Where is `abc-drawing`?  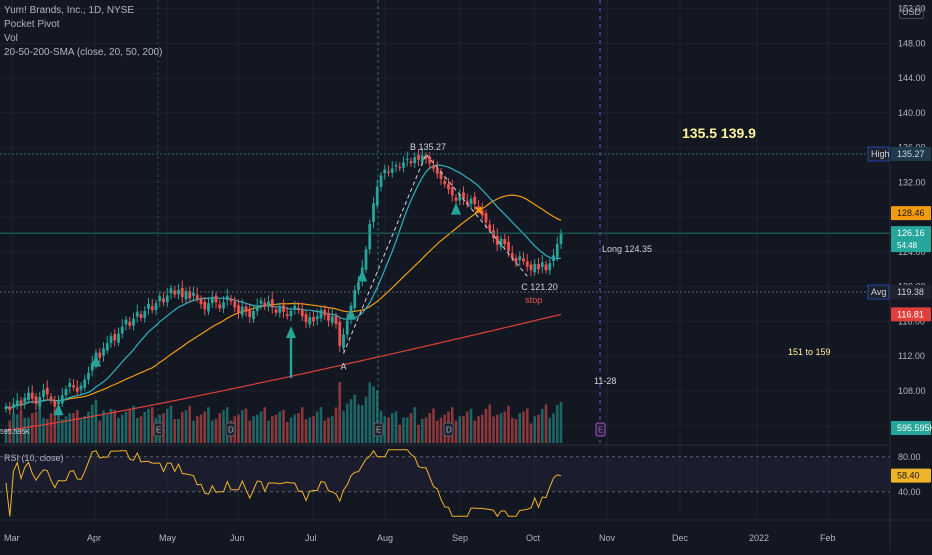 abc-drawing is located at coordinates (435, 253).